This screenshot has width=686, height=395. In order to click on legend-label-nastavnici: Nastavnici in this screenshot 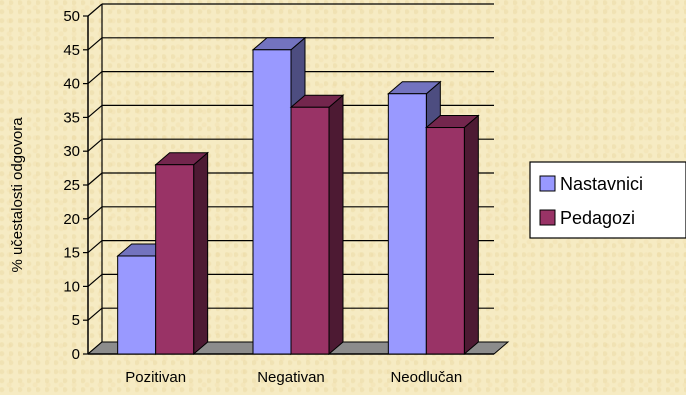, I will do `click(601, 184)`.